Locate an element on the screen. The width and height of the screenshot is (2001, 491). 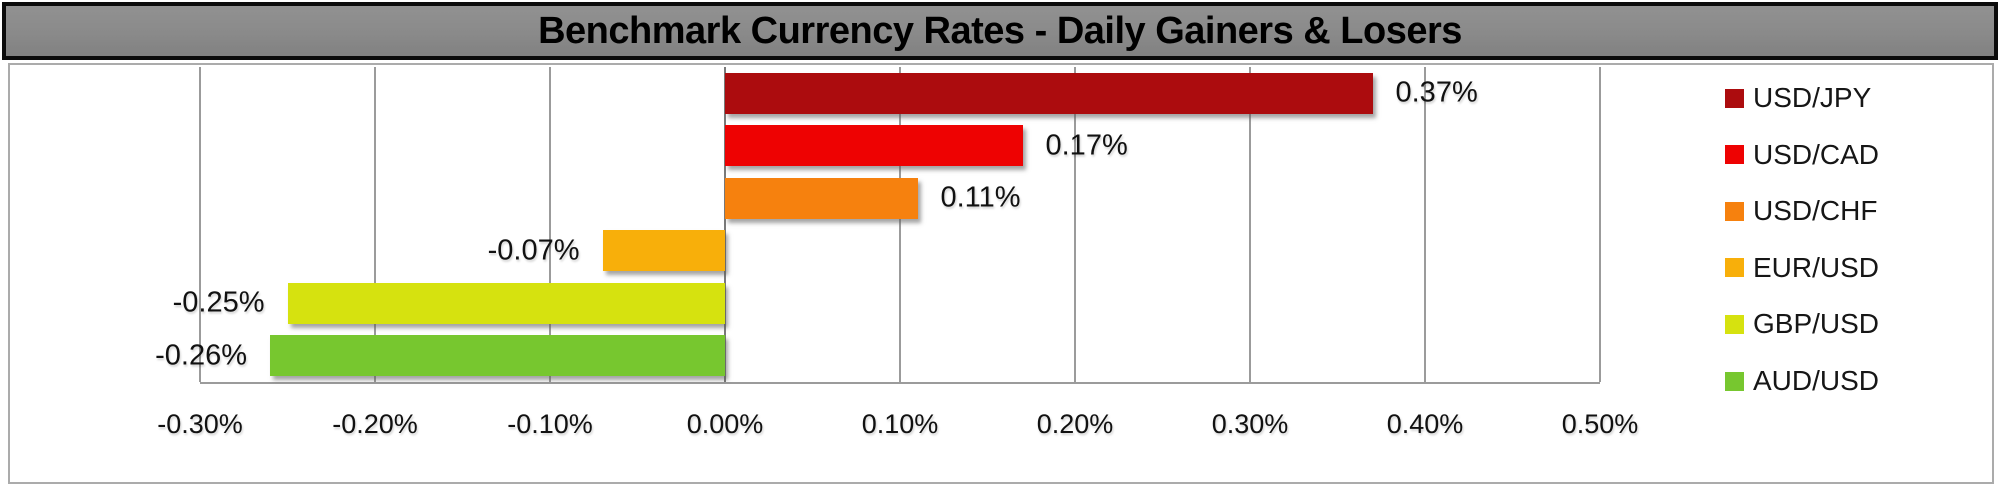
x-tick-label: 0.10% is located at coordinates (900, 424).